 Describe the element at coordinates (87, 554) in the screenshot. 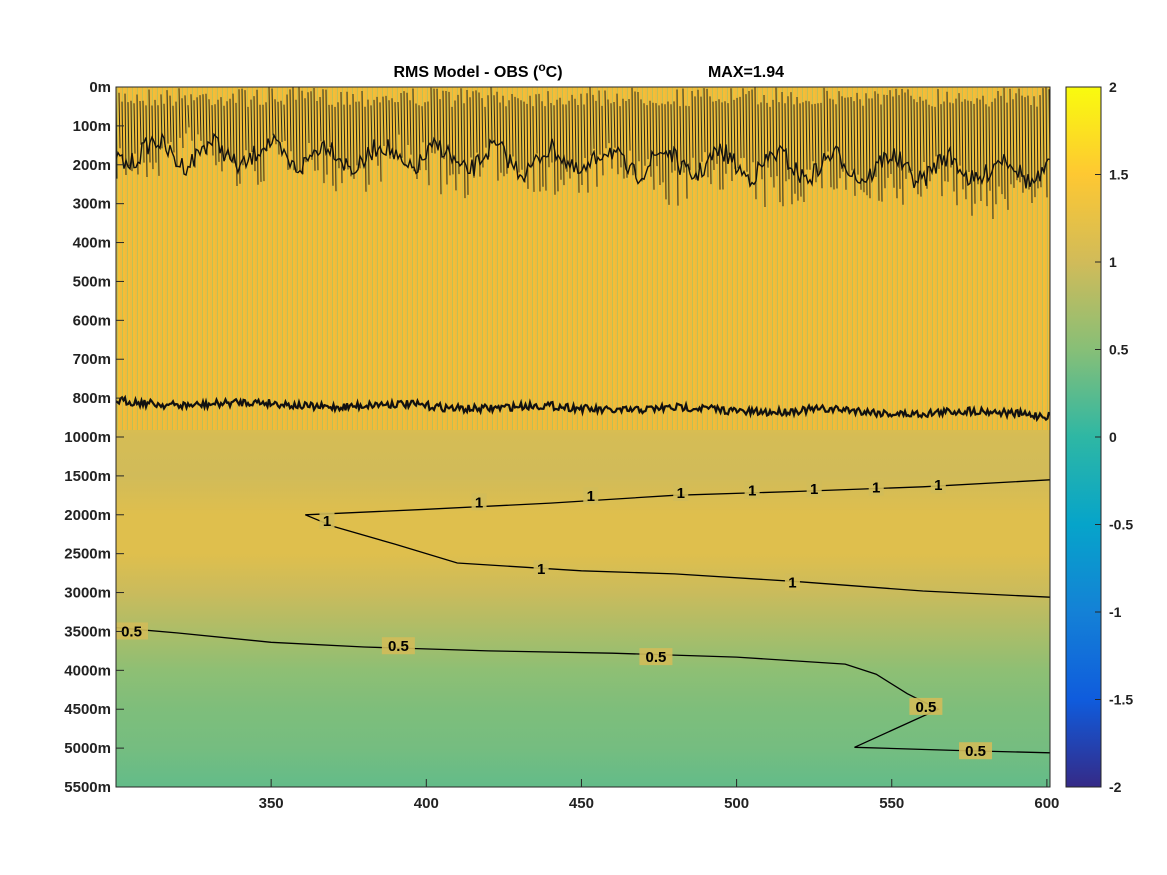

I see `y-tick-label: 2500m` at that location.